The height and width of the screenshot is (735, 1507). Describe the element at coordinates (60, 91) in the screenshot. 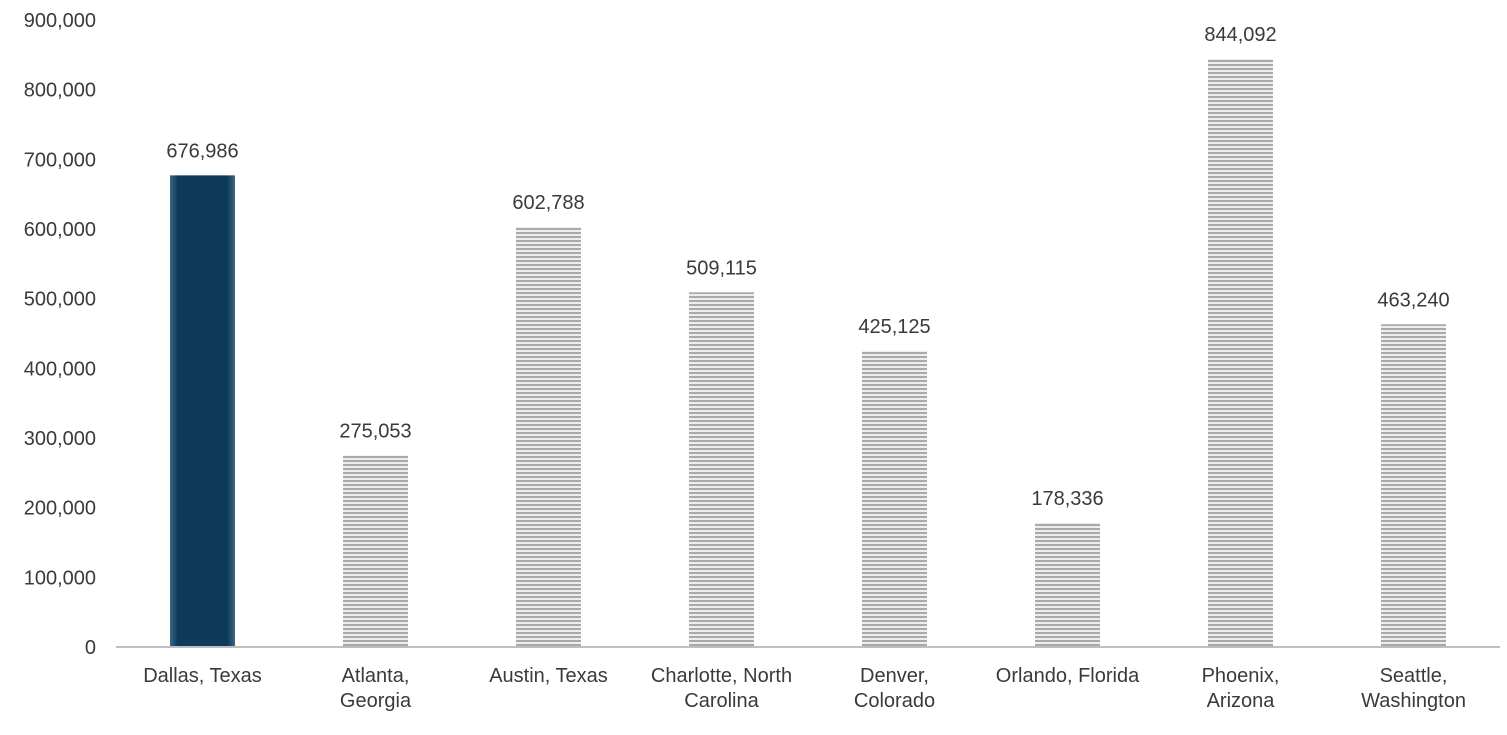

I see `y-tick-label: 800,000` at that location.